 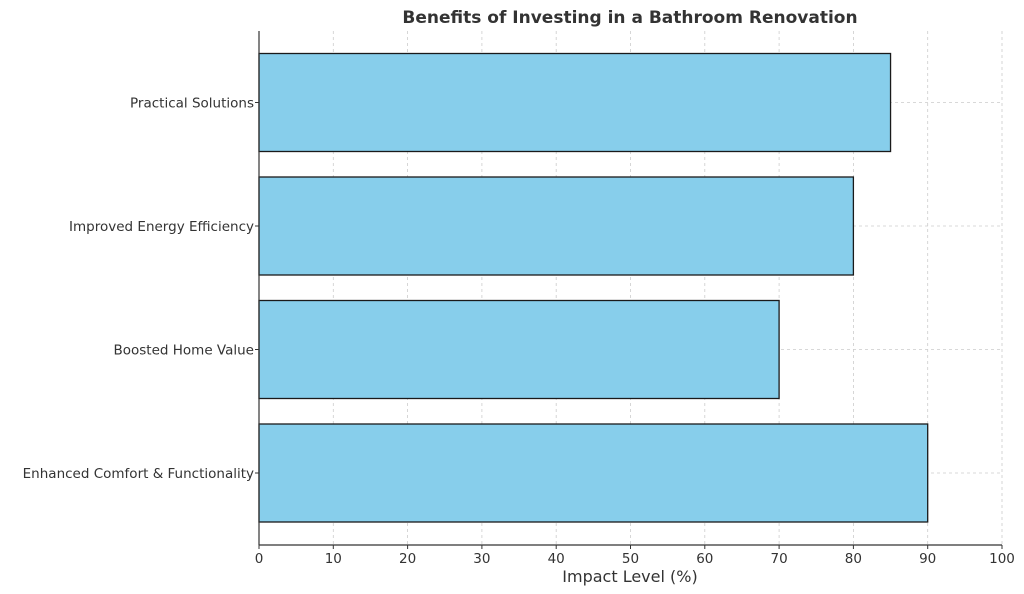 I want to click on x-tick-labels: 0 10 20 30 40 50 60 70 80 90 100, so click(x=635, y=559).